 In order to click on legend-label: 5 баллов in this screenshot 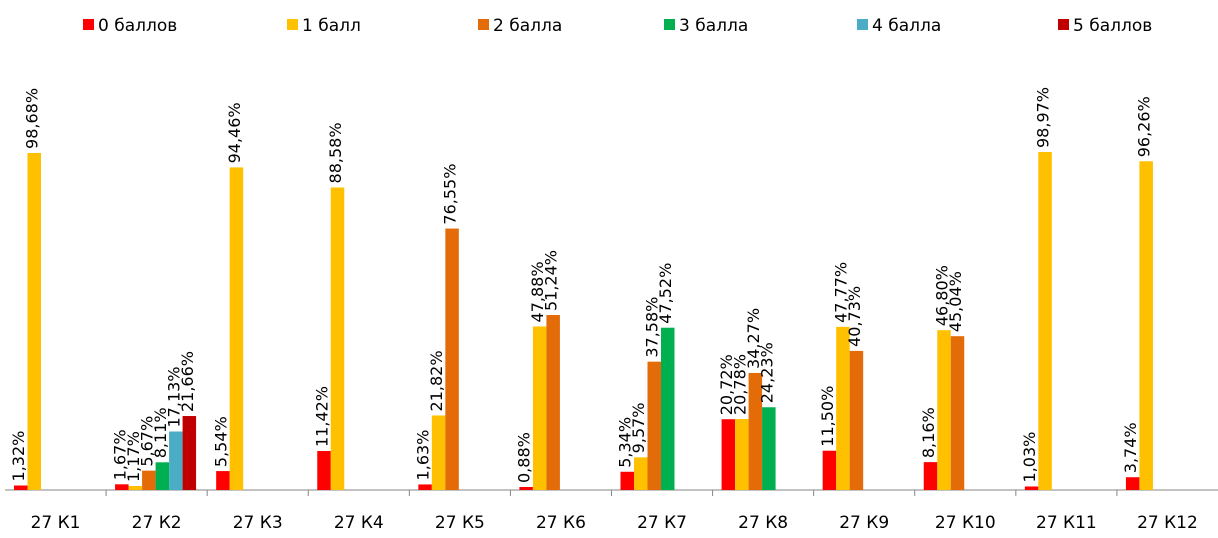, I will do `click(1112, 26)`.